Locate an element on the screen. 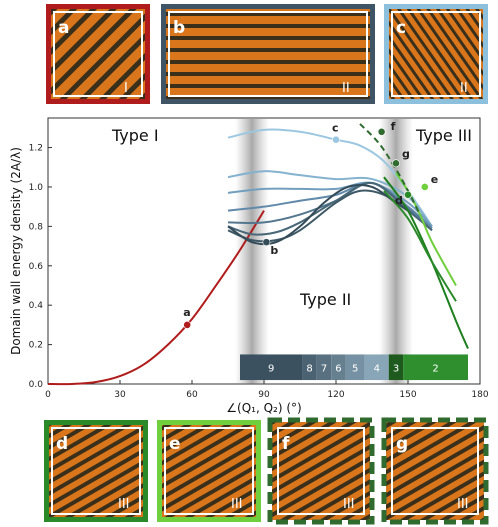 The width and height of the screenshot is (498, 527). panel-c-type: II is located at coordinates (464, 88).